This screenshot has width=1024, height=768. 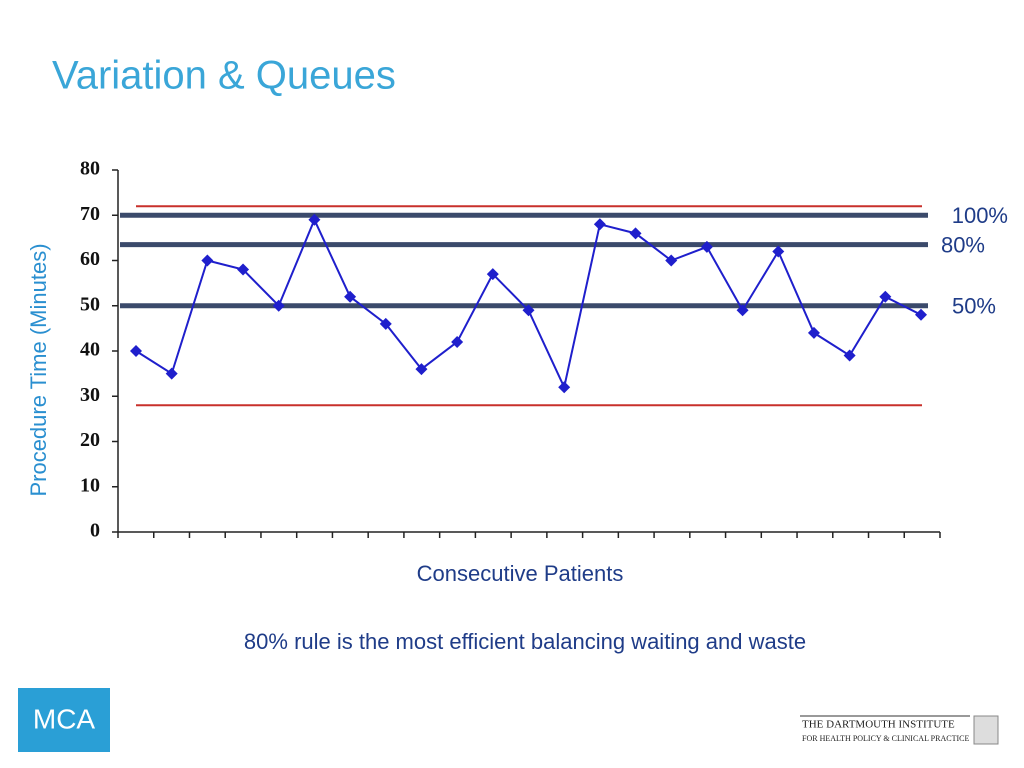 What do you see at coordinates (90, 395) in the screenshot?
I see `y-tick-label: 30` at bounding box center [90, 395].